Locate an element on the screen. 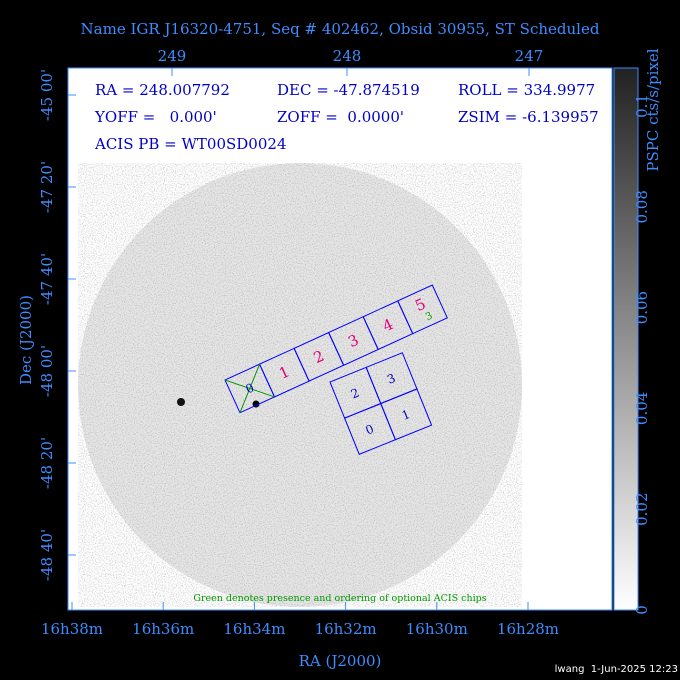 This screenshot has height=680, width=680. info-acis: ACIS PB = WT00SD0024 is located at coordinates (190, 144).